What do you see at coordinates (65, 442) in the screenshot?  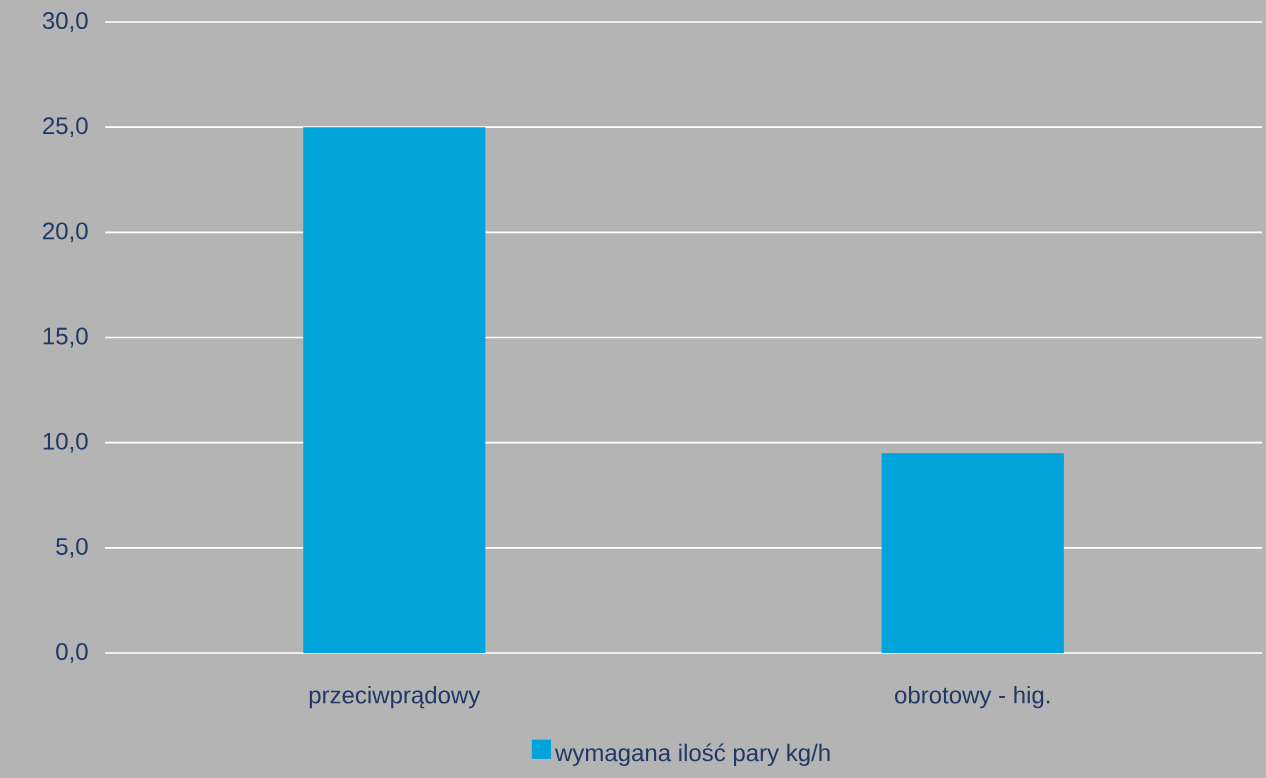 I see `y-tick-label: 10,0` at bounding box center [65, 442].